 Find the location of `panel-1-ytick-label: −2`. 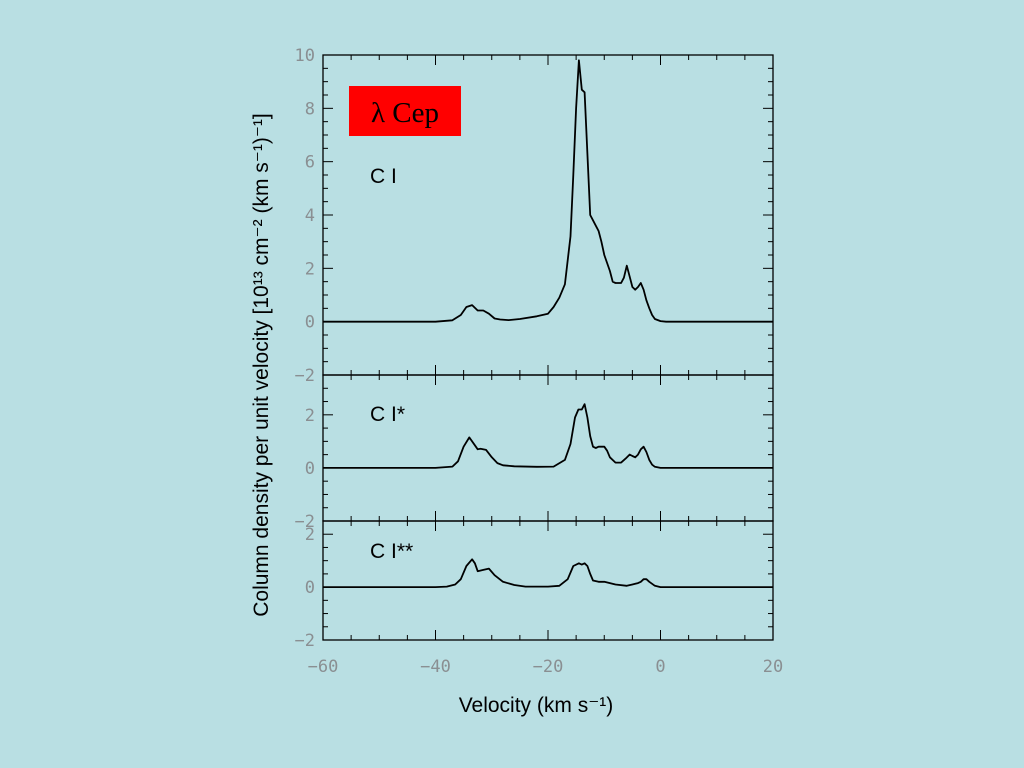

panel-1-ytick-label: −2 is located at coordinates (305, 376).